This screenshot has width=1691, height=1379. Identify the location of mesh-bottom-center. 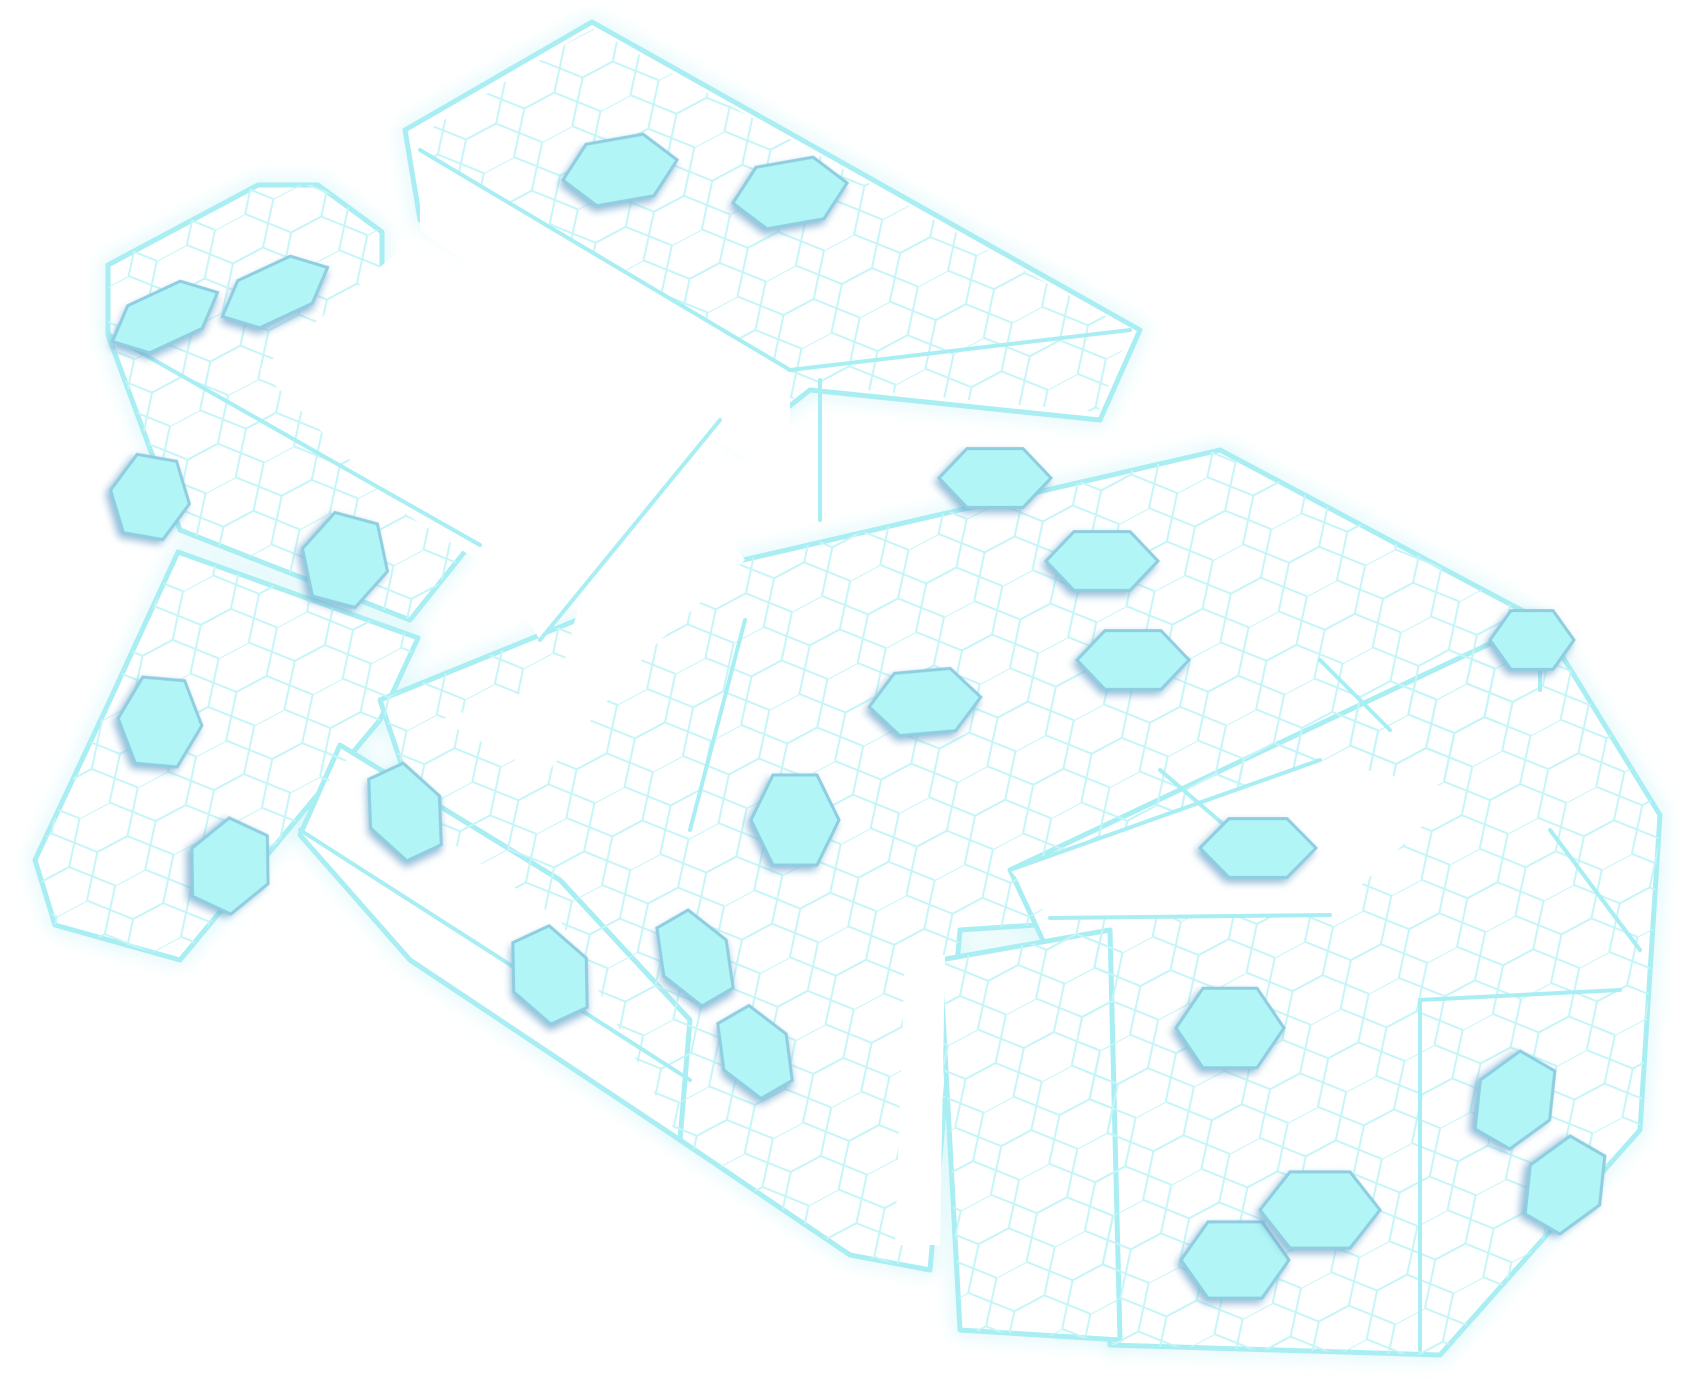
(1030, 1135).